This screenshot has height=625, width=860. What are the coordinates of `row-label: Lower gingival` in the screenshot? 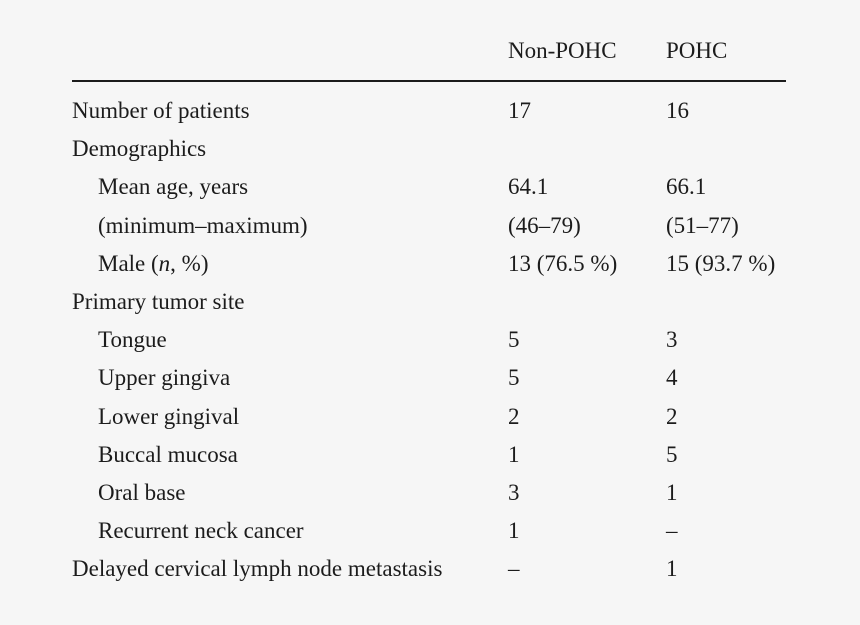 It's located at (169, 416).